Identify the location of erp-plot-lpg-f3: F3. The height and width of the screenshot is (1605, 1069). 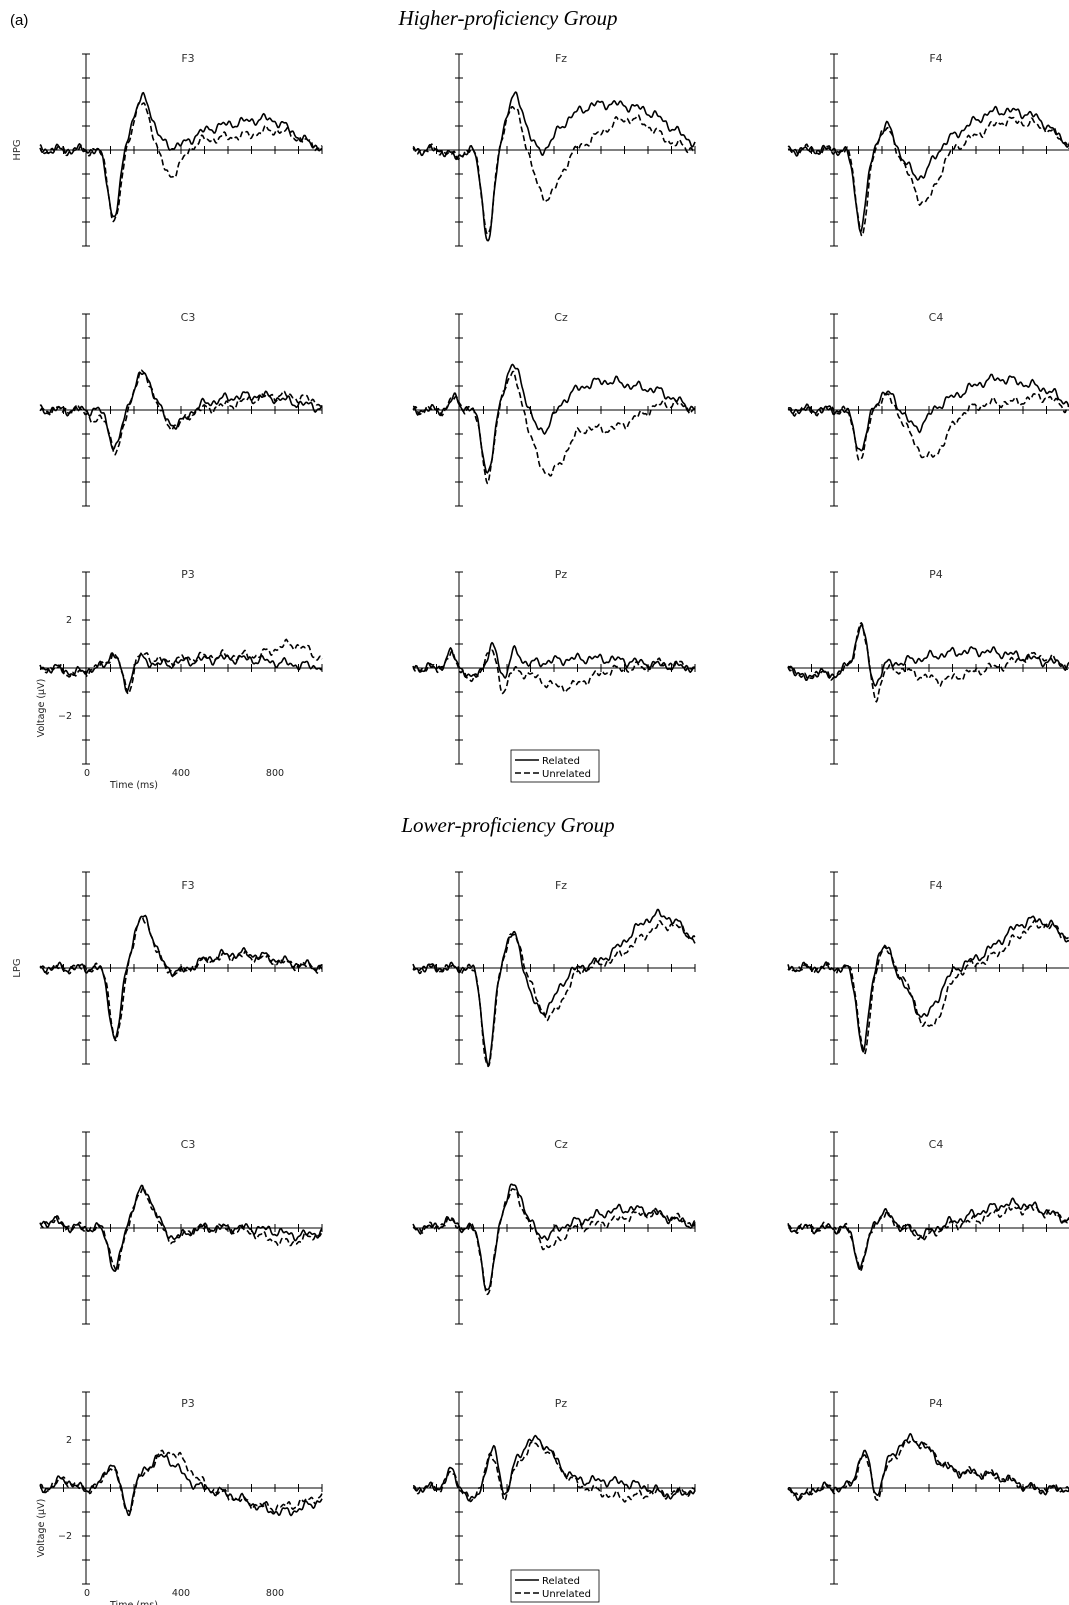
(181, 968).